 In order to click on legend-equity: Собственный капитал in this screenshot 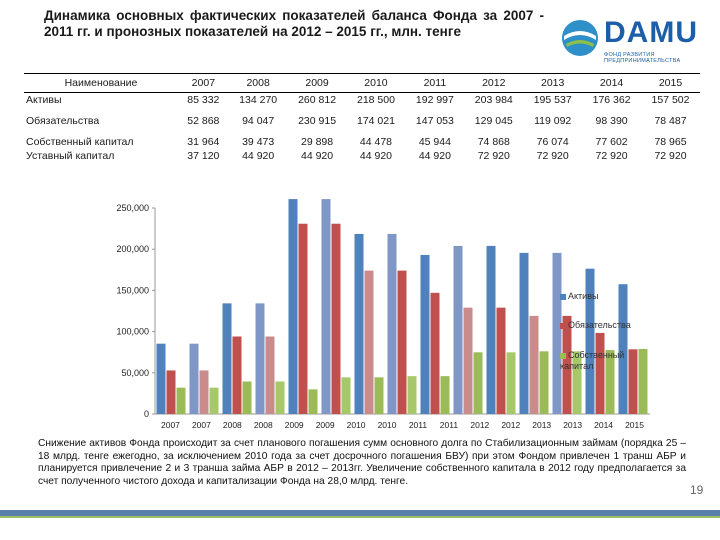, I will do `click(600, 361)`.